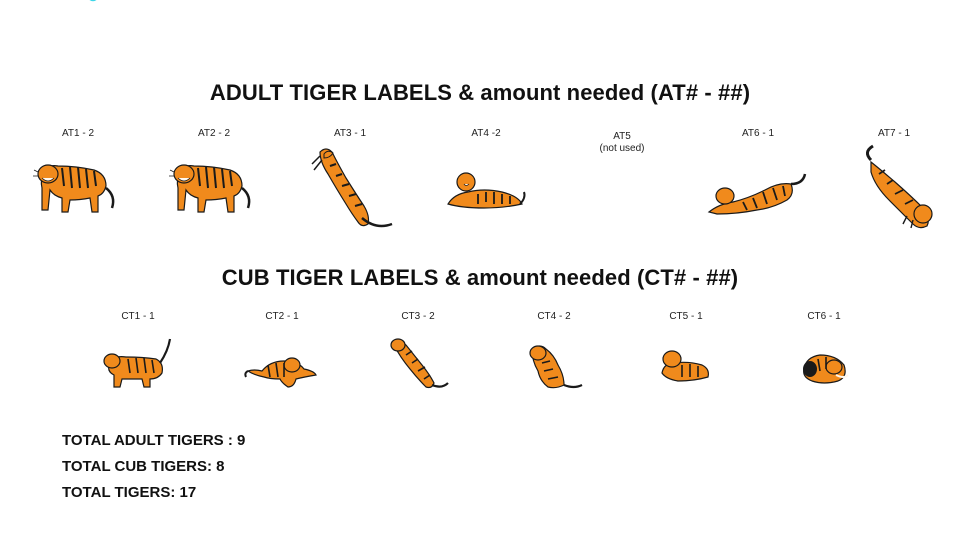  What do you see at coordinates (78, 133) in the screenshot?
I see `tiger-label: AT1 - 2` at bounding box center [78, 133].